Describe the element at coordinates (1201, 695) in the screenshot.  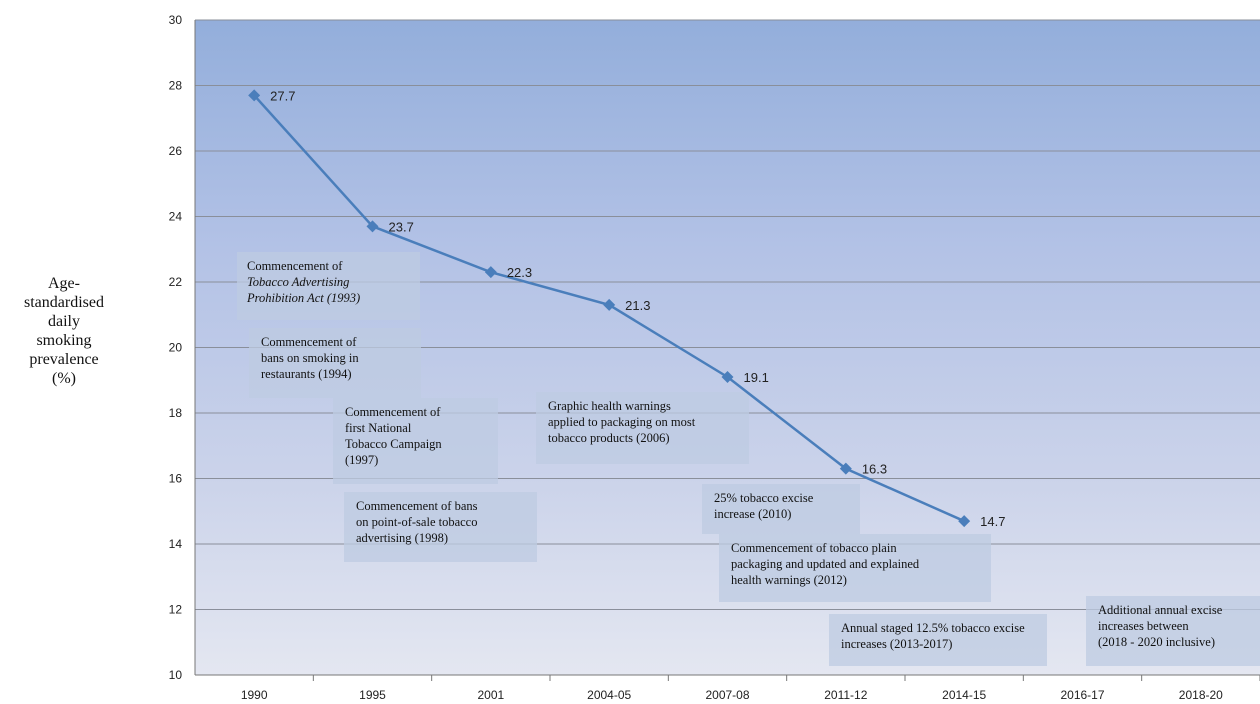
I see `x-tick-label: 2018-20` at that location.